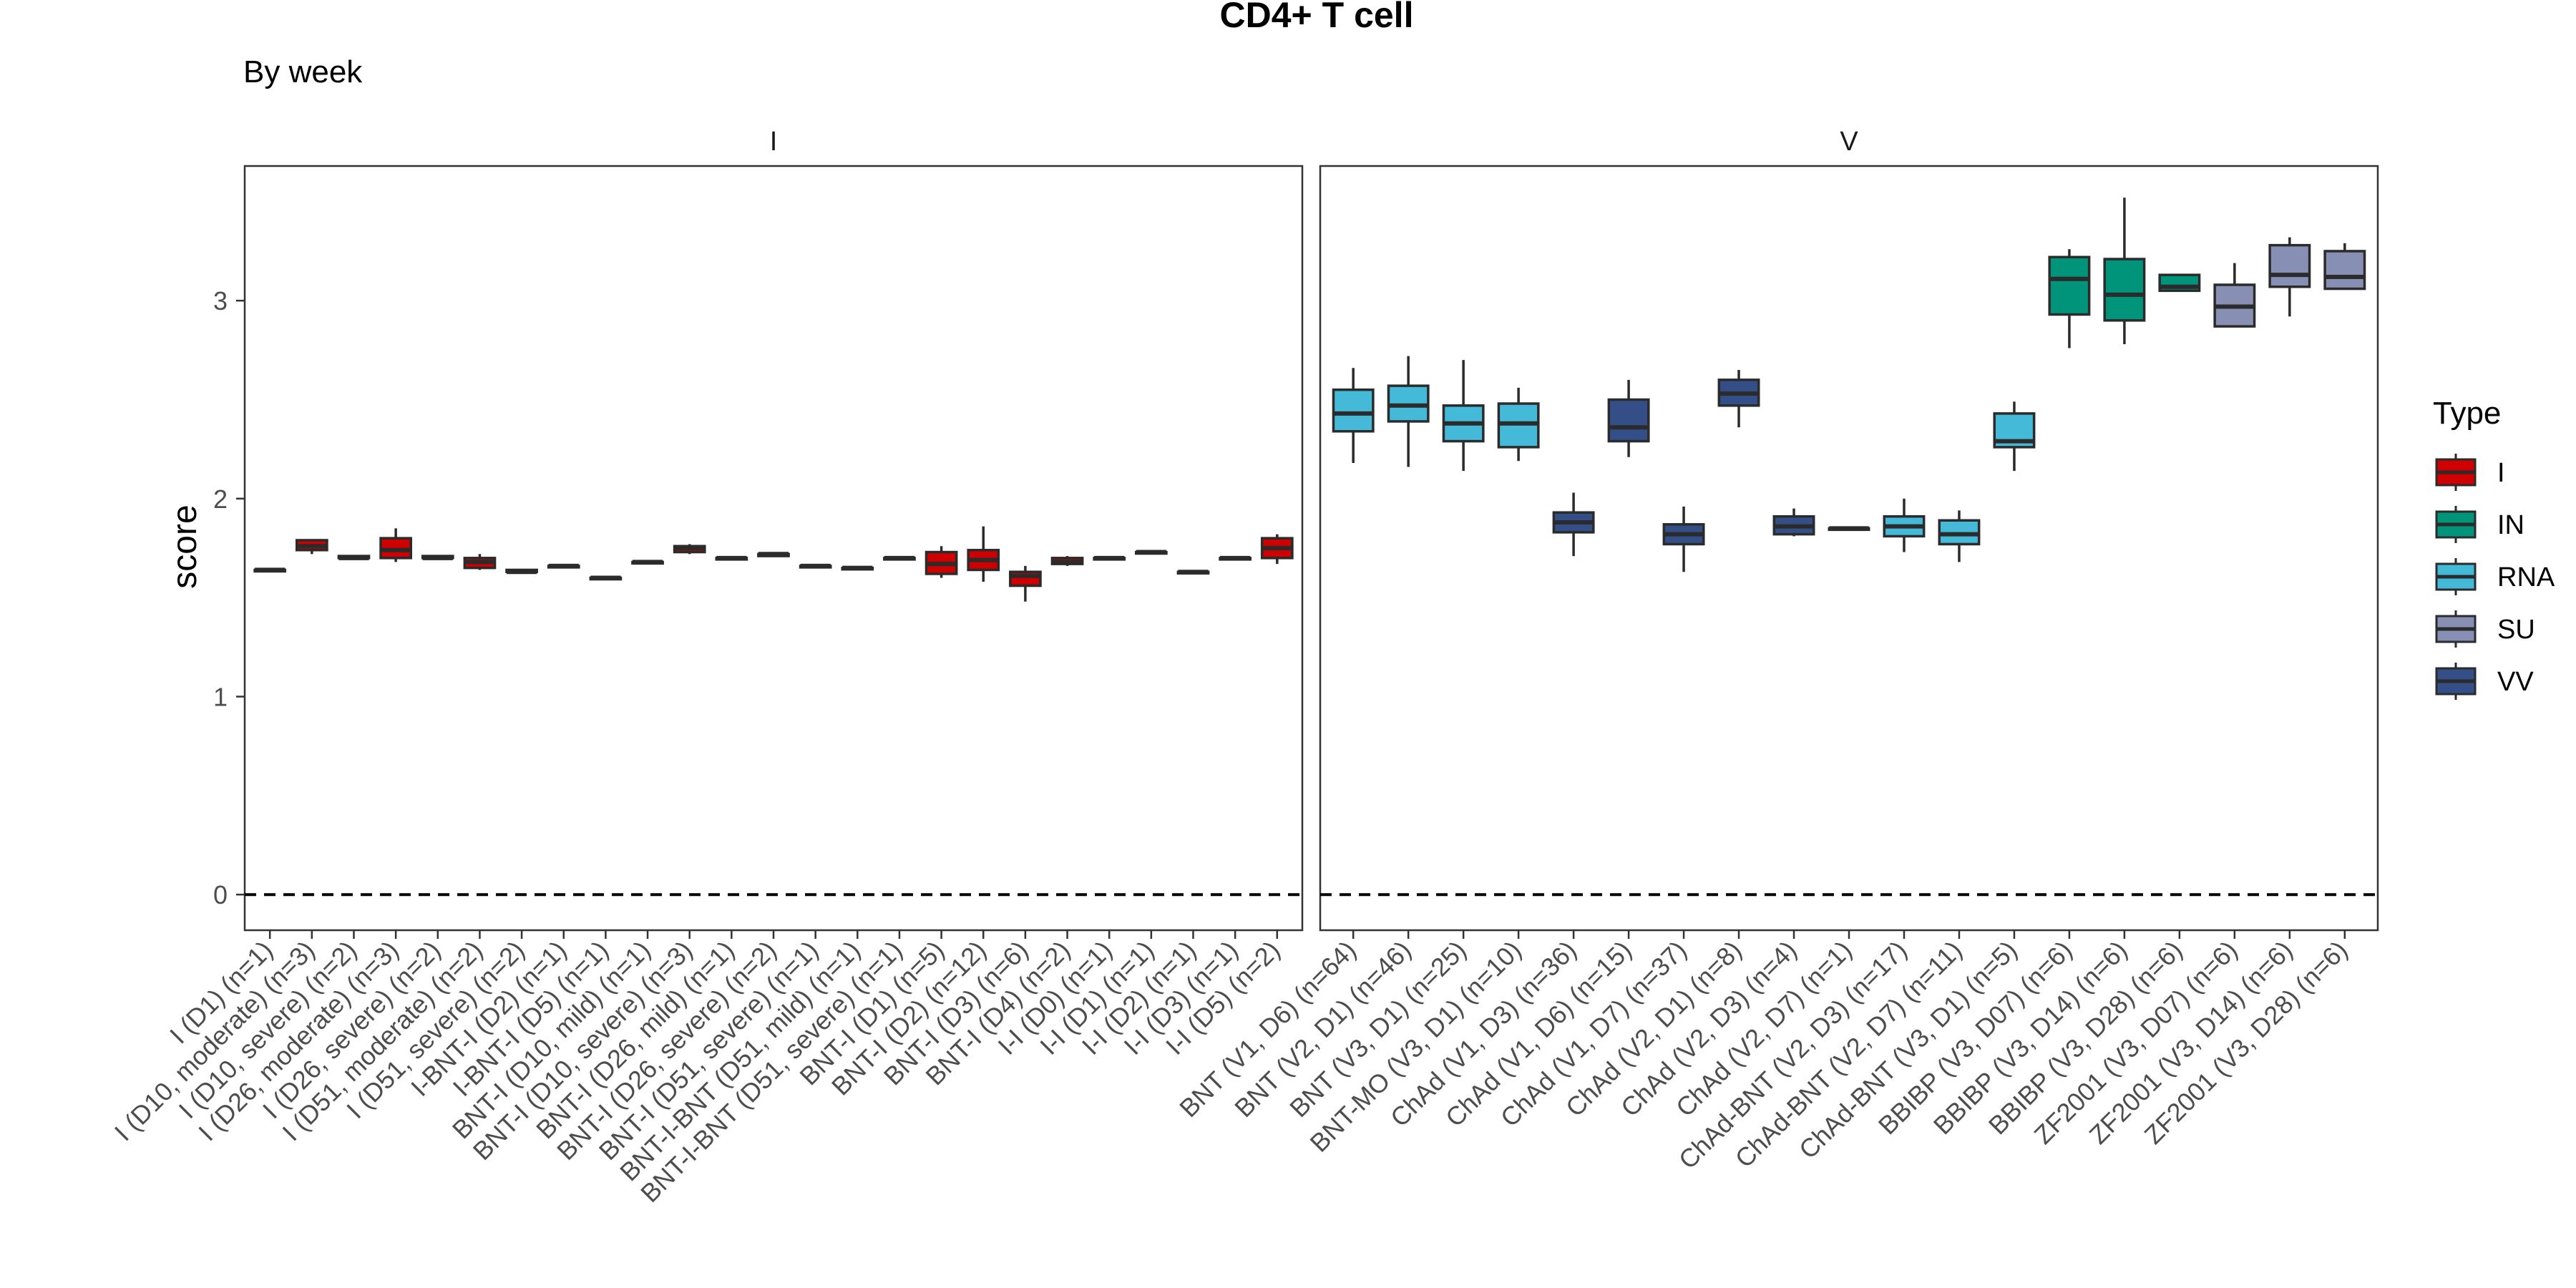 The width and height of the screenshot is (2576, 1288). What do you see at coordinates (1422, 772) in the screenshot?
I see `box-BNT-MO (V3, D1) (n=10): BNT-MO (V3, D1) (n=10)` at bounding box center [1422, 772].